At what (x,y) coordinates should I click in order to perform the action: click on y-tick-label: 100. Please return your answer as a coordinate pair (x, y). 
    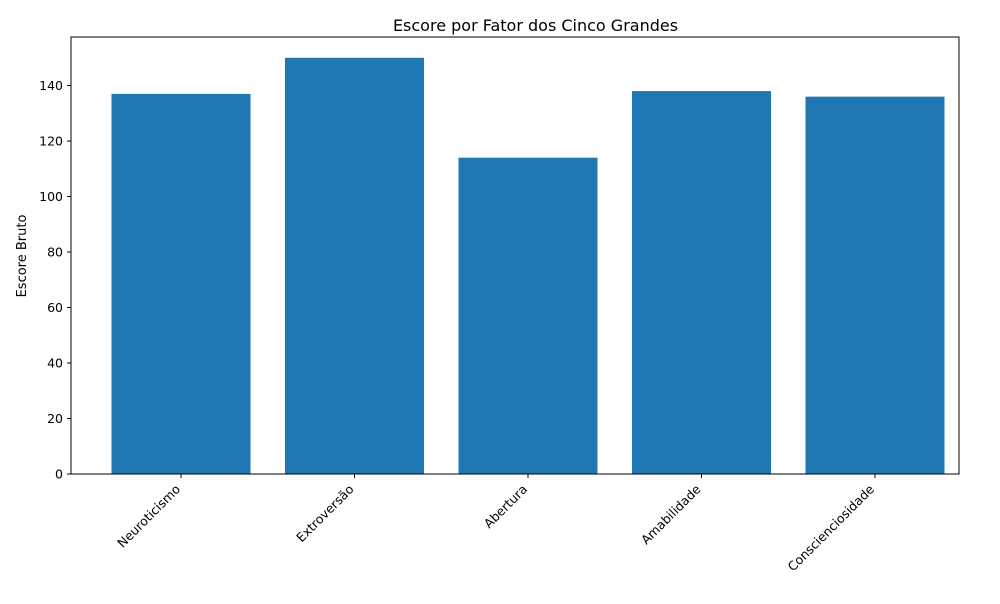
    Looking at the image, I should click on (51, 196).